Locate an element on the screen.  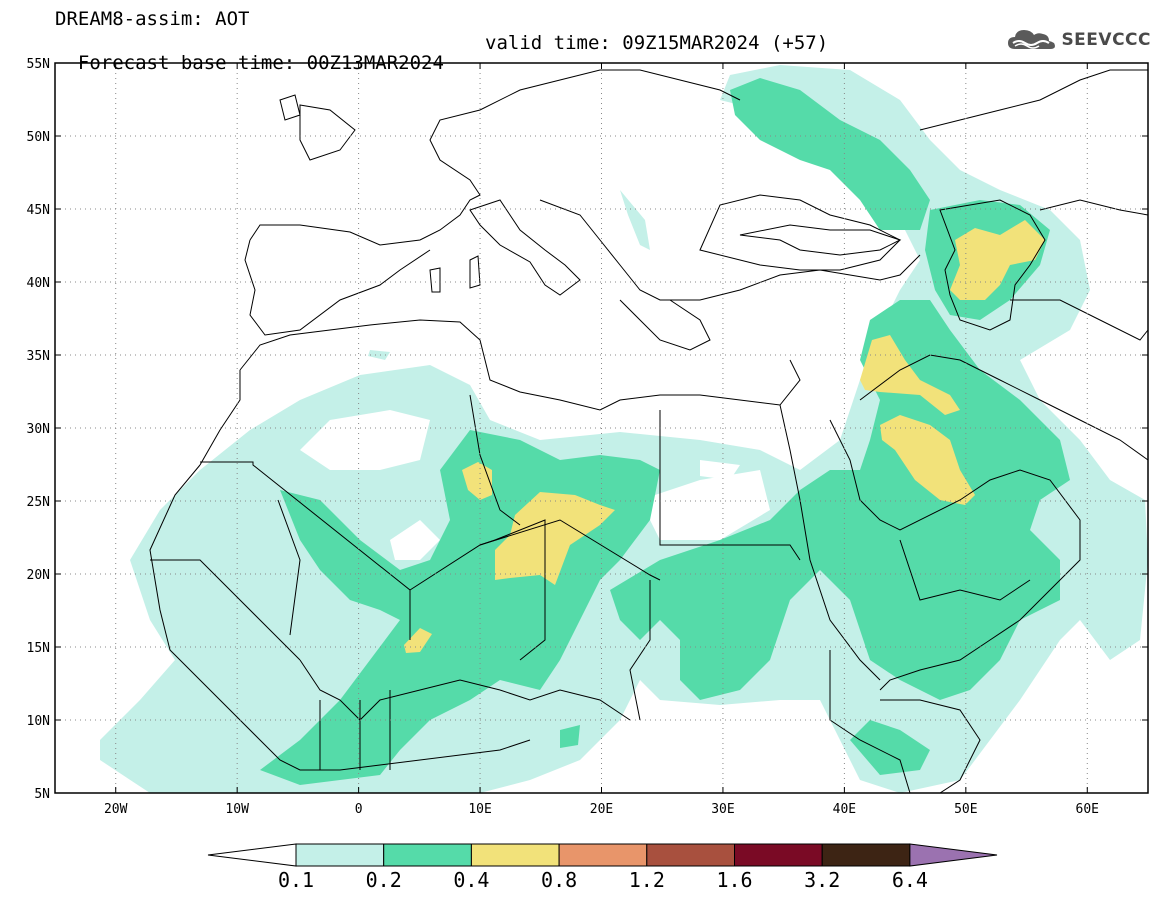
lon-tick-label: 20W is located at coordinates (116, 809).